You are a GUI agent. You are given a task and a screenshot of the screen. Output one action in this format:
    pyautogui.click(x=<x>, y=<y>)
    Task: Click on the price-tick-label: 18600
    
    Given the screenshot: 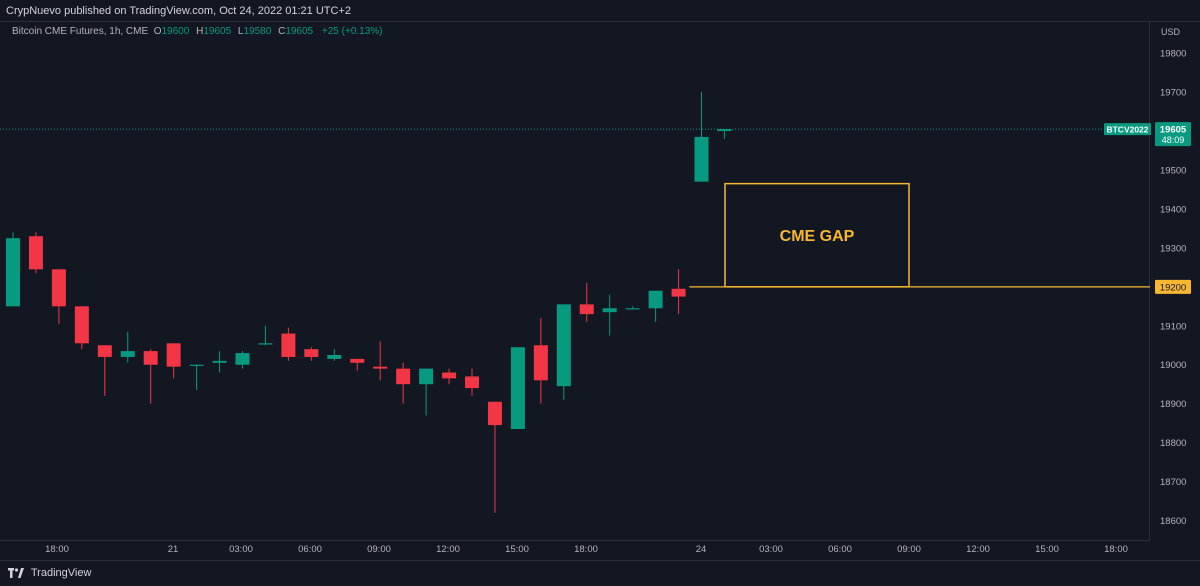 What is the action you would take?
    pyautogui.click(x=1173, y=521)
    